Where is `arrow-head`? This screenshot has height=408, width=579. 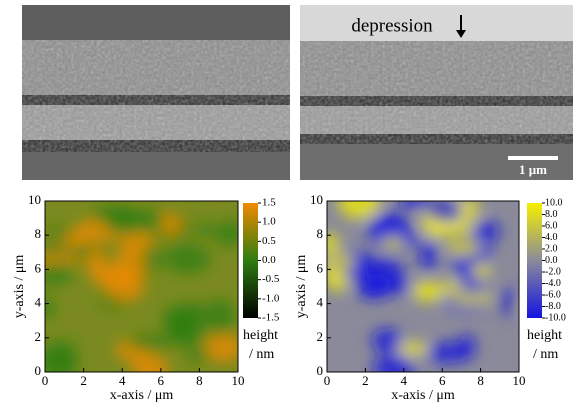 arrow-head is located at coordinates (461, 34).